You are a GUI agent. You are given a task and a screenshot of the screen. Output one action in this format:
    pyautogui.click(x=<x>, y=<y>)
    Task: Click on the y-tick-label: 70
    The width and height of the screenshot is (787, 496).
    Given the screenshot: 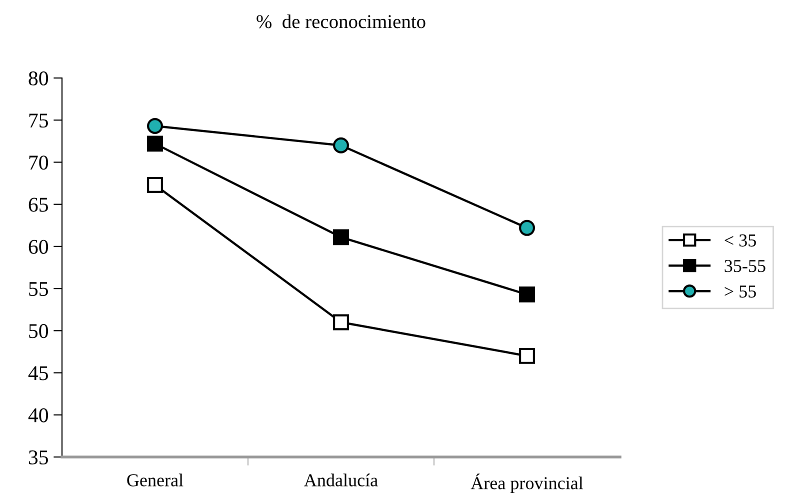 What is the action you would take?
    pyautogui.click(x=38, y=163)
    